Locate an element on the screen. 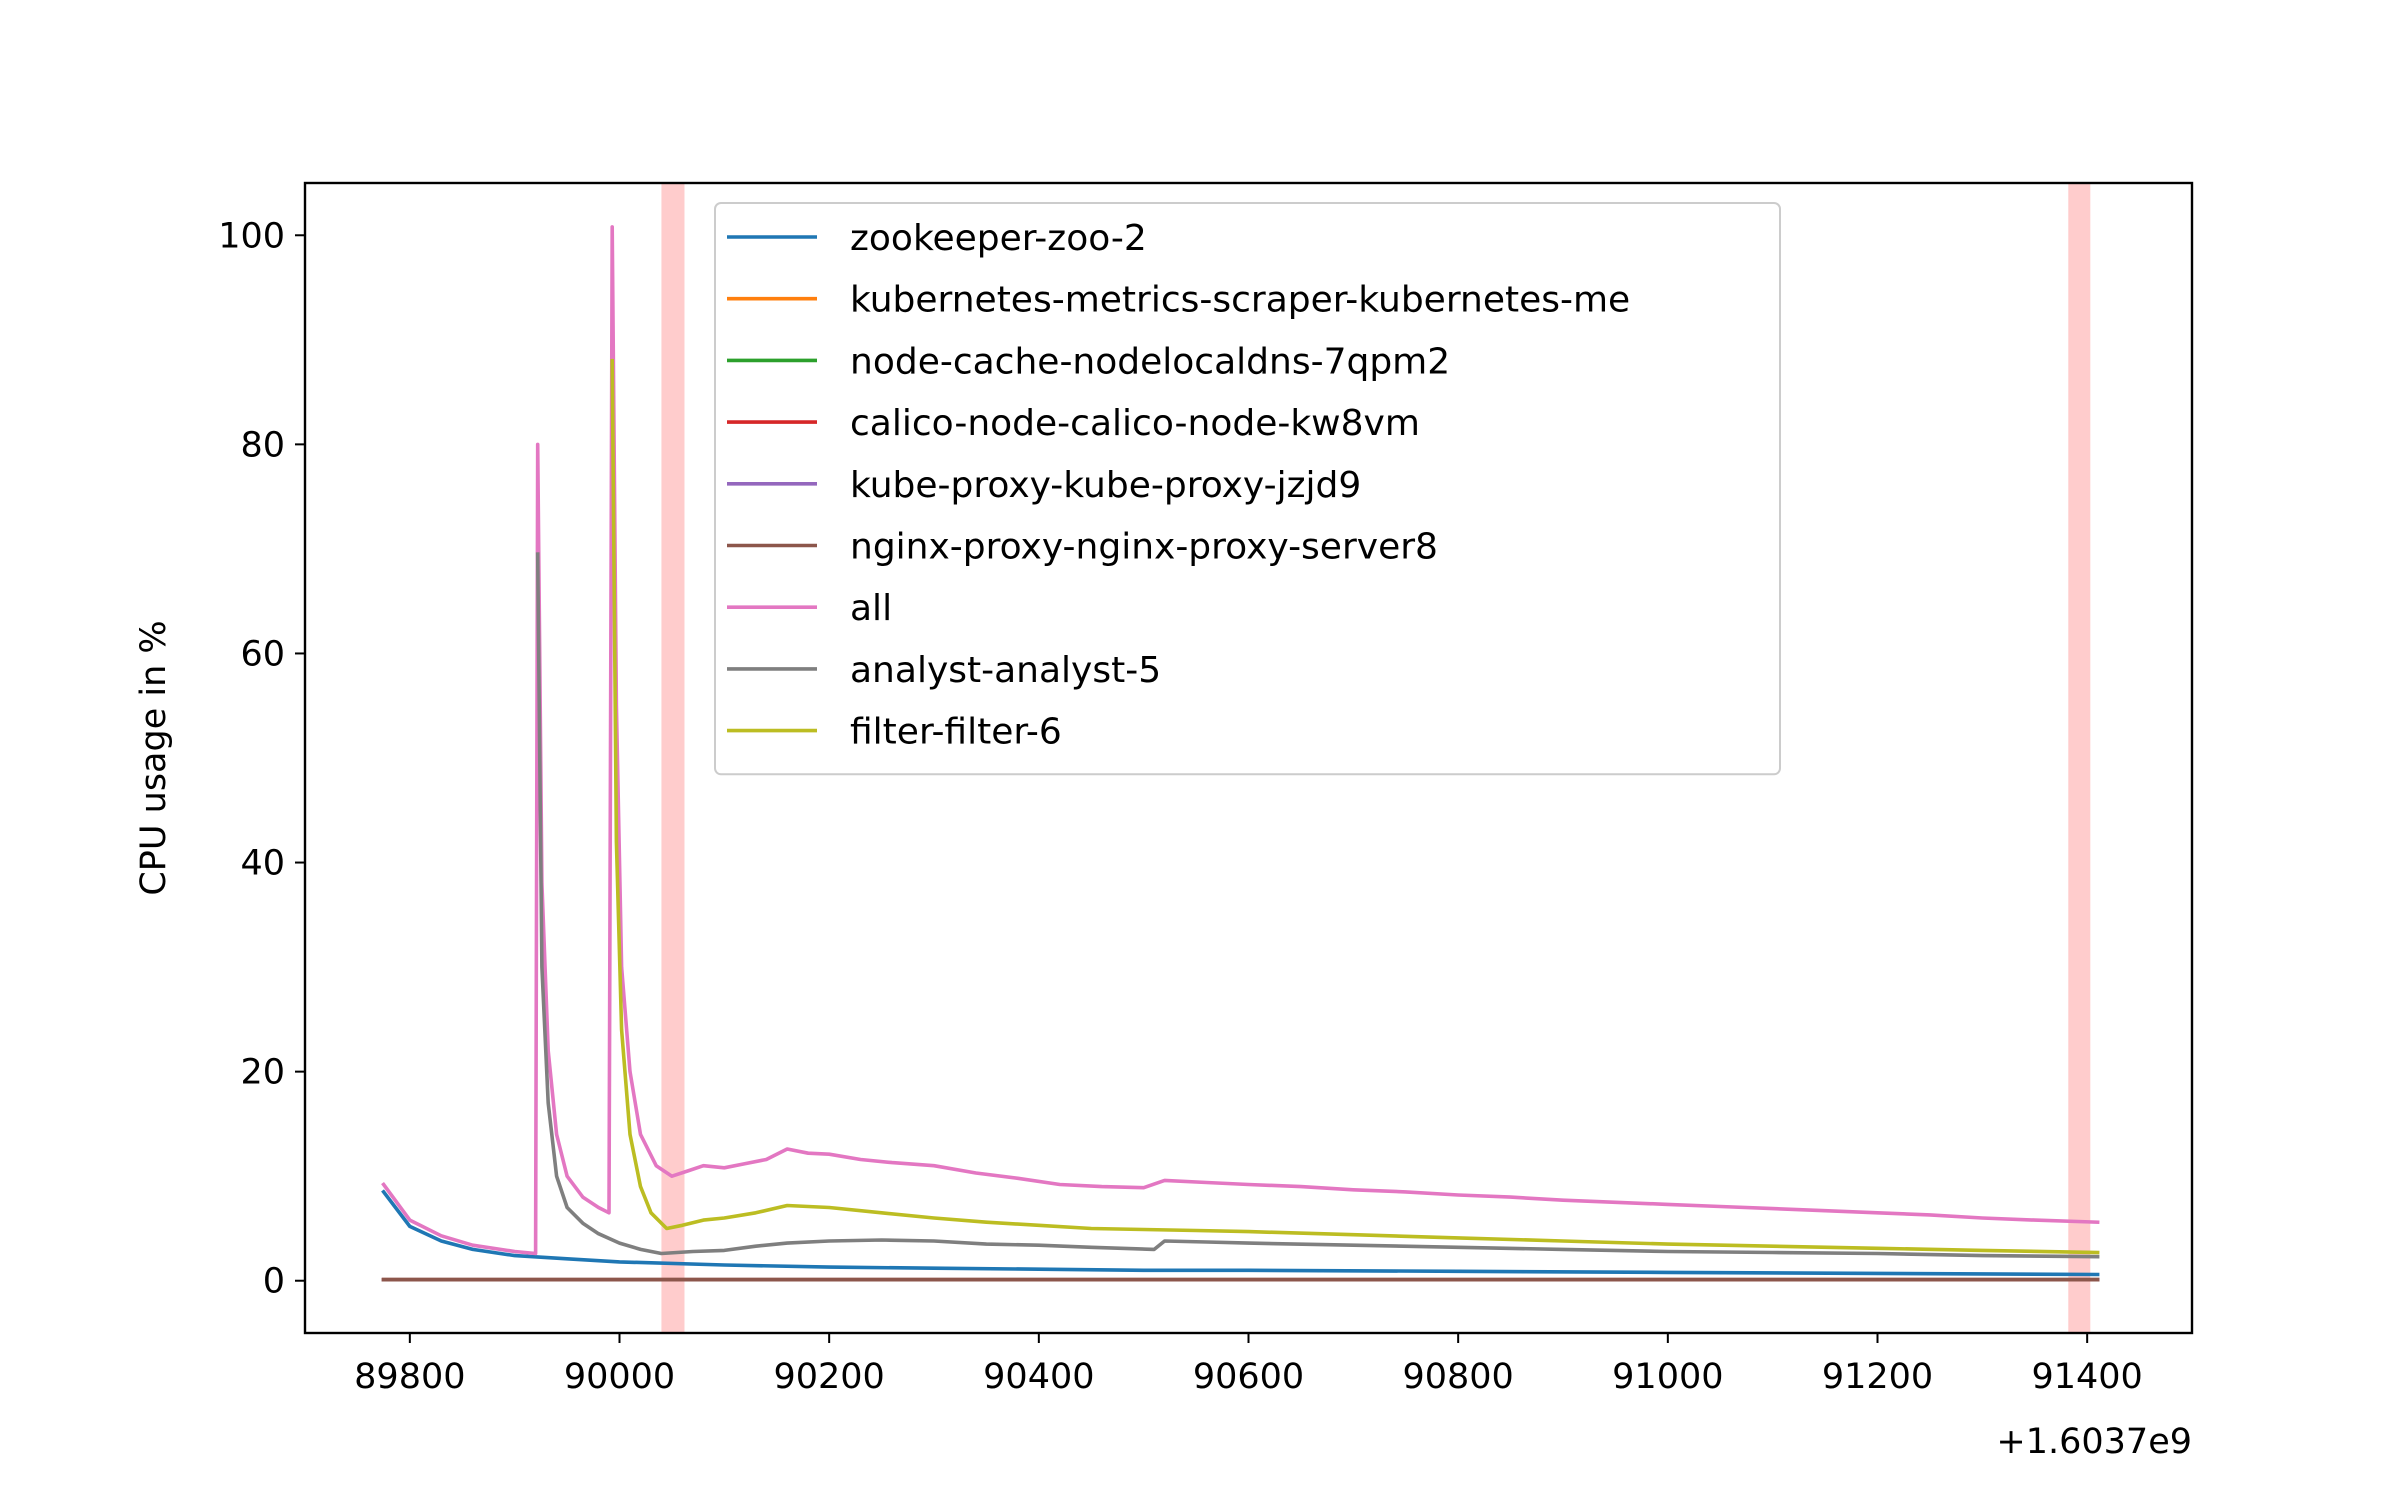  x-tick-label: 91400 is located at coordinates (2086, 1377).